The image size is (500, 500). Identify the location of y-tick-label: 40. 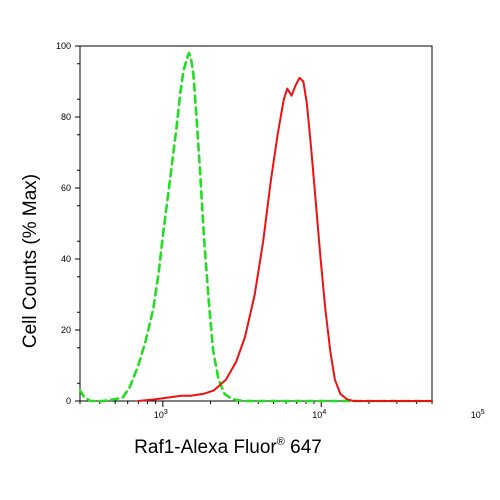
(66, 259).